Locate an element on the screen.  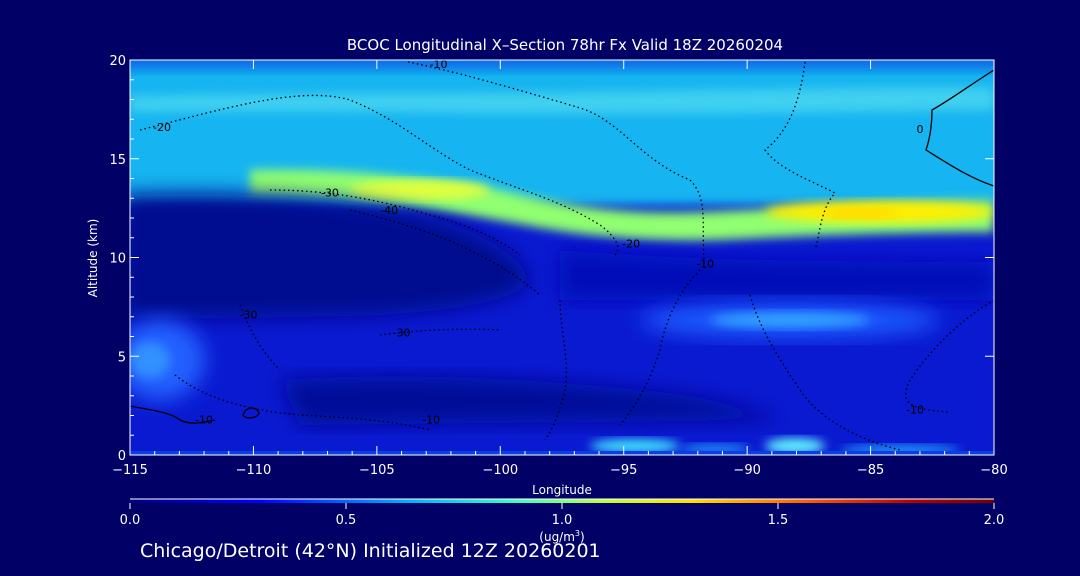
x-tick-label: −90 is located at coordinates (746, 470).